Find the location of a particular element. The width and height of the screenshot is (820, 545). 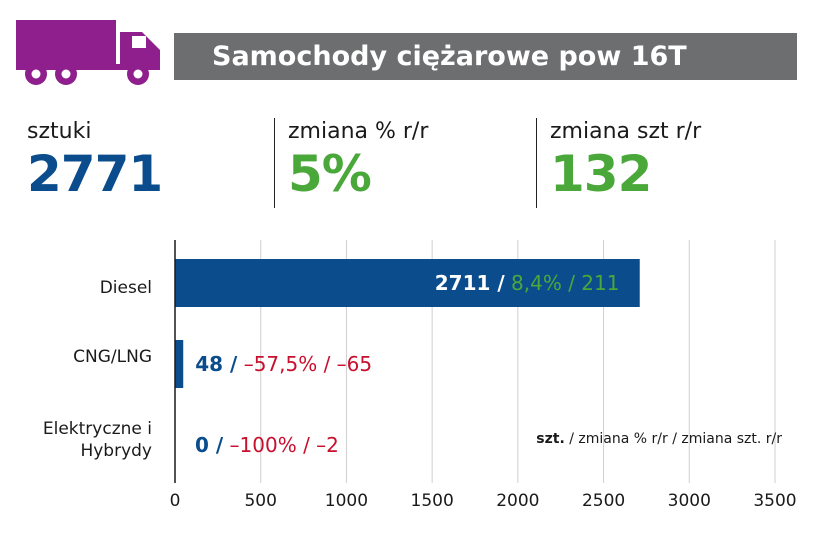

stat-units-value: 2771 is located at coordinates (95, 174).